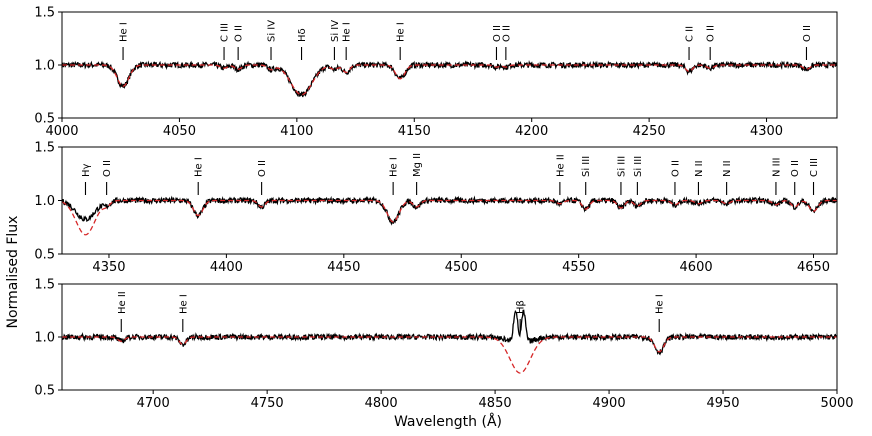 This screenshot has width=872, height=436. Describe the element at coordinates (13, 272) in the screenshot. I see `y-axis-title: Normalised Flux` at that location.